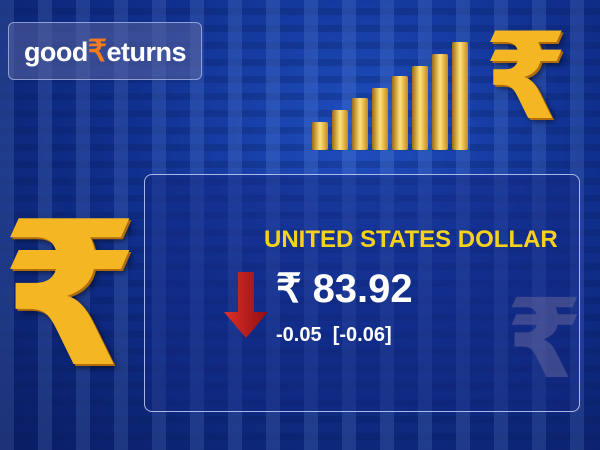  I want to click on currency-name: UNITED STATES DOLLAR, so click(411, 239).